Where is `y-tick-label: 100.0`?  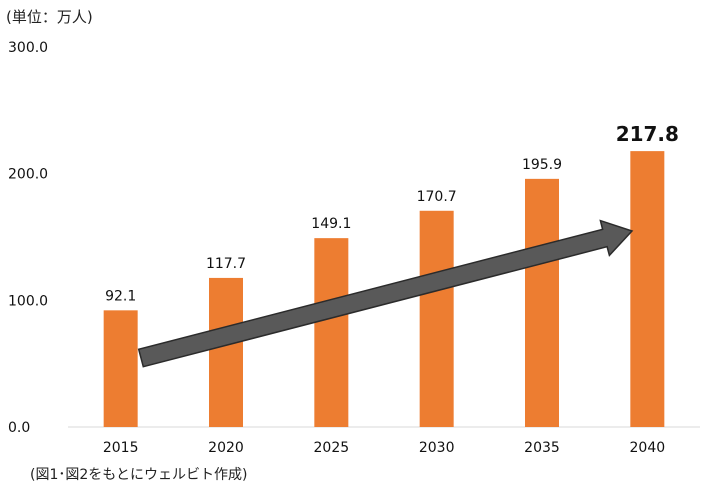
y-tick-label: 100.0 is located at coordinates (28, 301).